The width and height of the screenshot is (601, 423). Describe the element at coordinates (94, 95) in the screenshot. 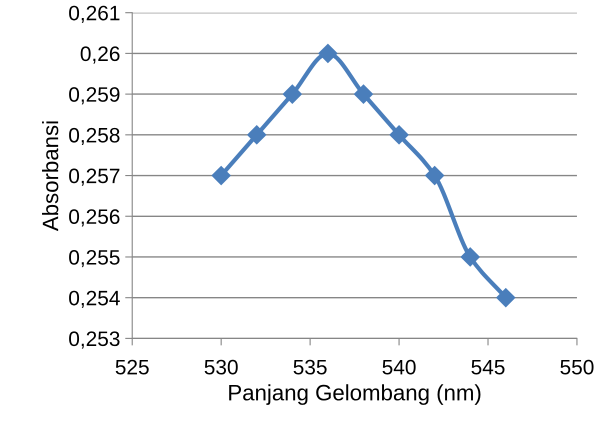

I see `y-tick-label: 0,259` at that location.